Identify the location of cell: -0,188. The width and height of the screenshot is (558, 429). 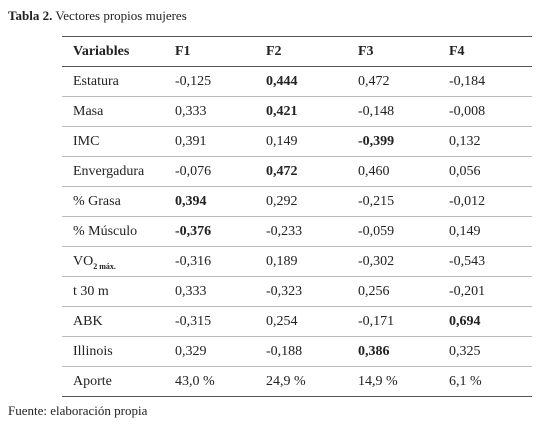
(284, 351).